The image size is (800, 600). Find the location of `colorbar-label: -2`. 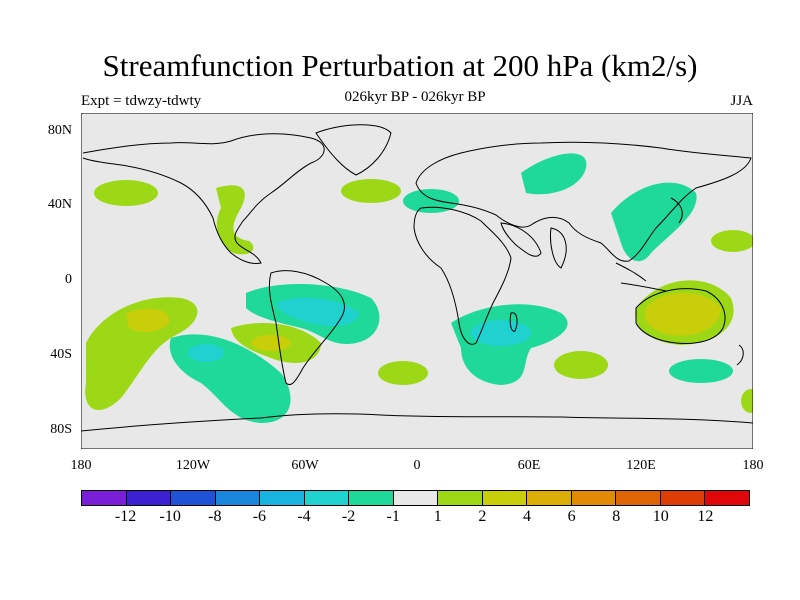

colorbar-label: -2 is located at coordinates (348, 516).